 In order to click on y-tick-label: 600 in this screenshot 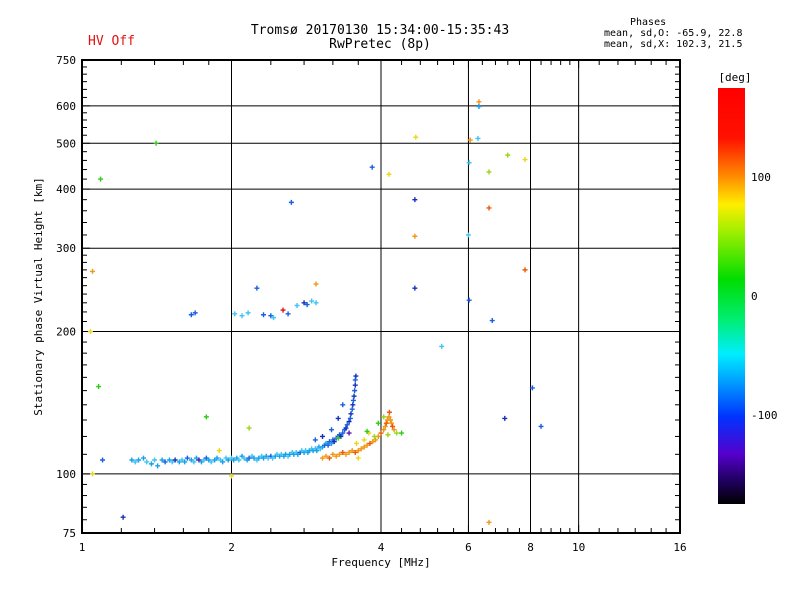, I will do `click(66, 106)`.